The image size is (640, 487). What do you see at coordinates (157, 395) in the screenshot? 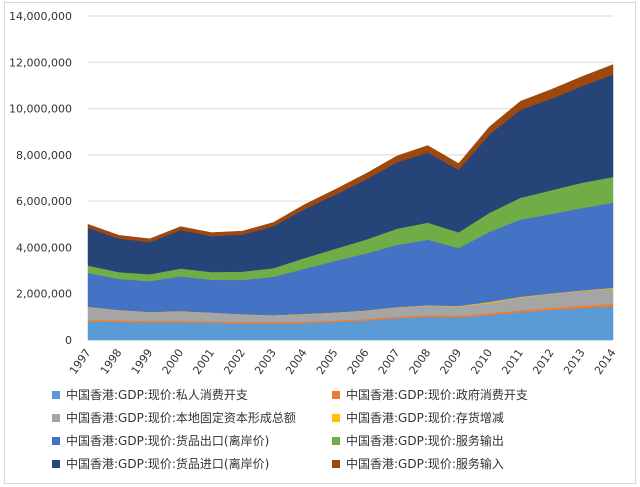
I see `legend-label: 中国香港:GDP:现价:私人消费开支` at bounding box center [157, 395].